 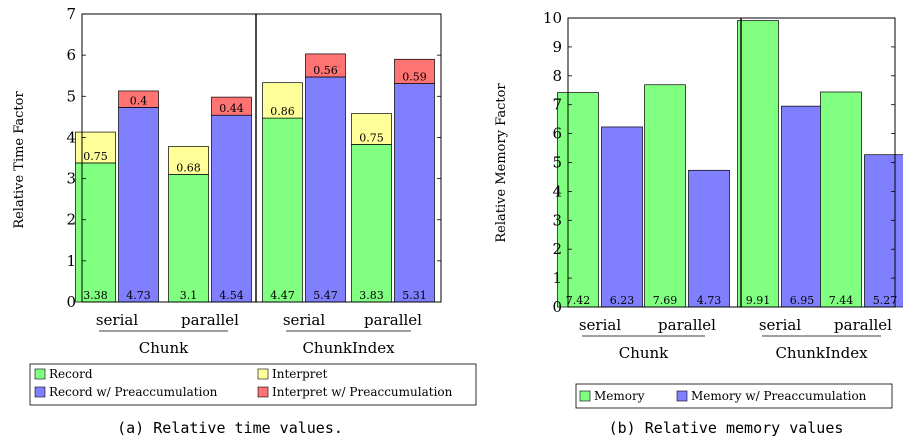 I want to click on time-chart-base-label: 4.54, so click(x=231, y=295).